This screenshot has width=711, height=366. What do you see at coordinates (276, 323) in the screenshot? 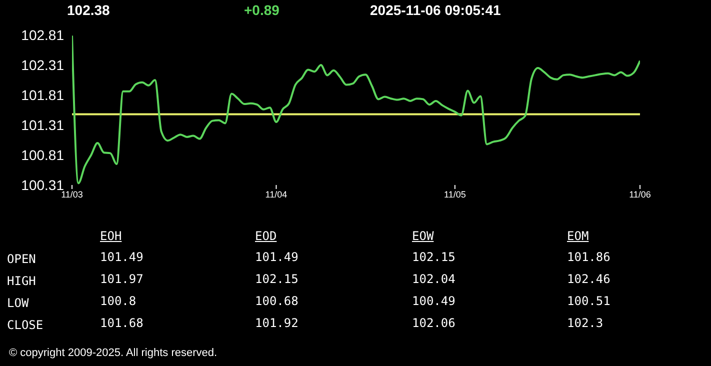
I see `data-label: 101.92` at bounding box center [276, 323].